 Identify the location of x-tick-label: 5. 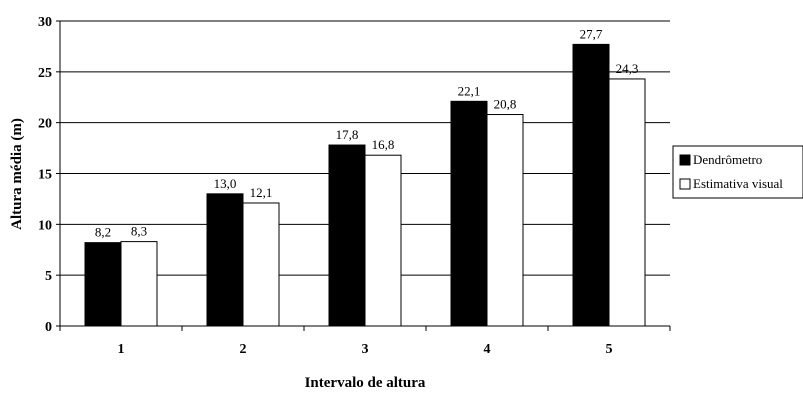
(609, 349).